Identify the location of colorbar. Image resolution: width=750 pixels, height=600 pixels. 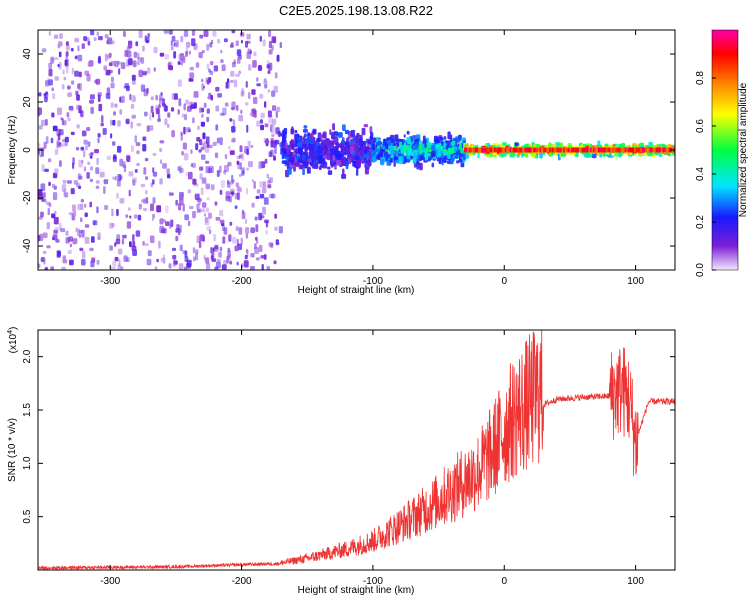
(725, 150).